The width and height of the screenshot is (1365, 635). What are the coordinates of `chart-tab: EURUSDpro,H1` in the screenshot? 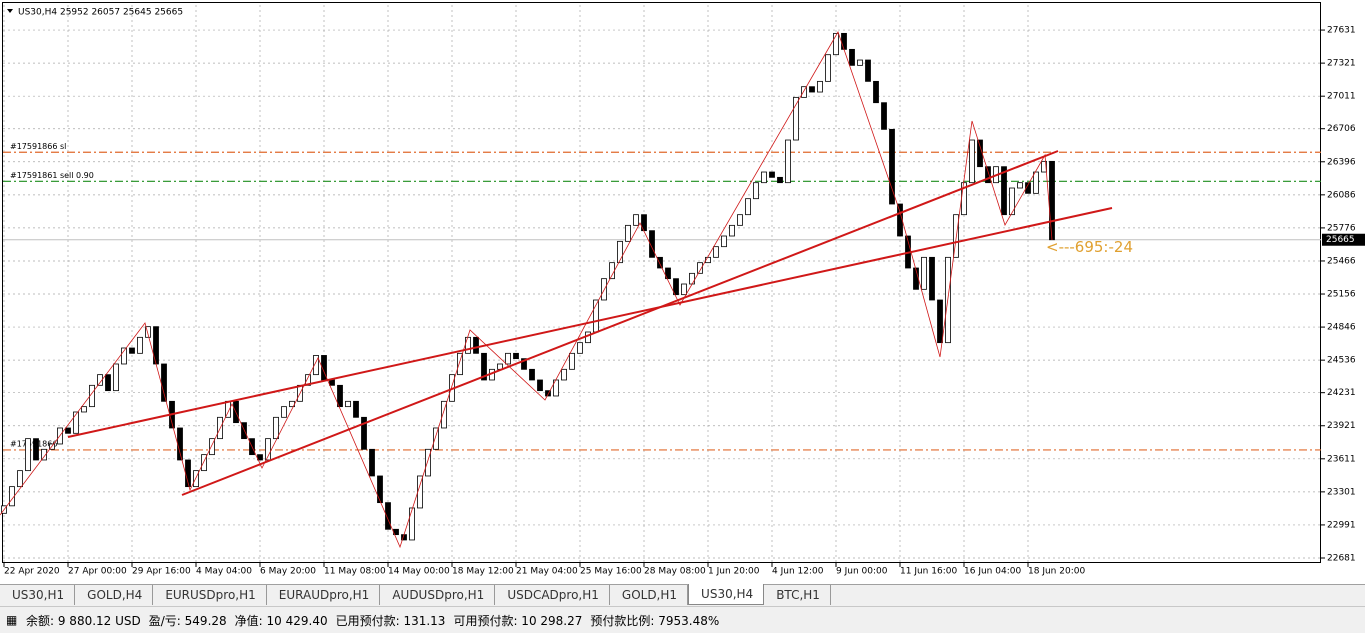 It's located at (210, 595).